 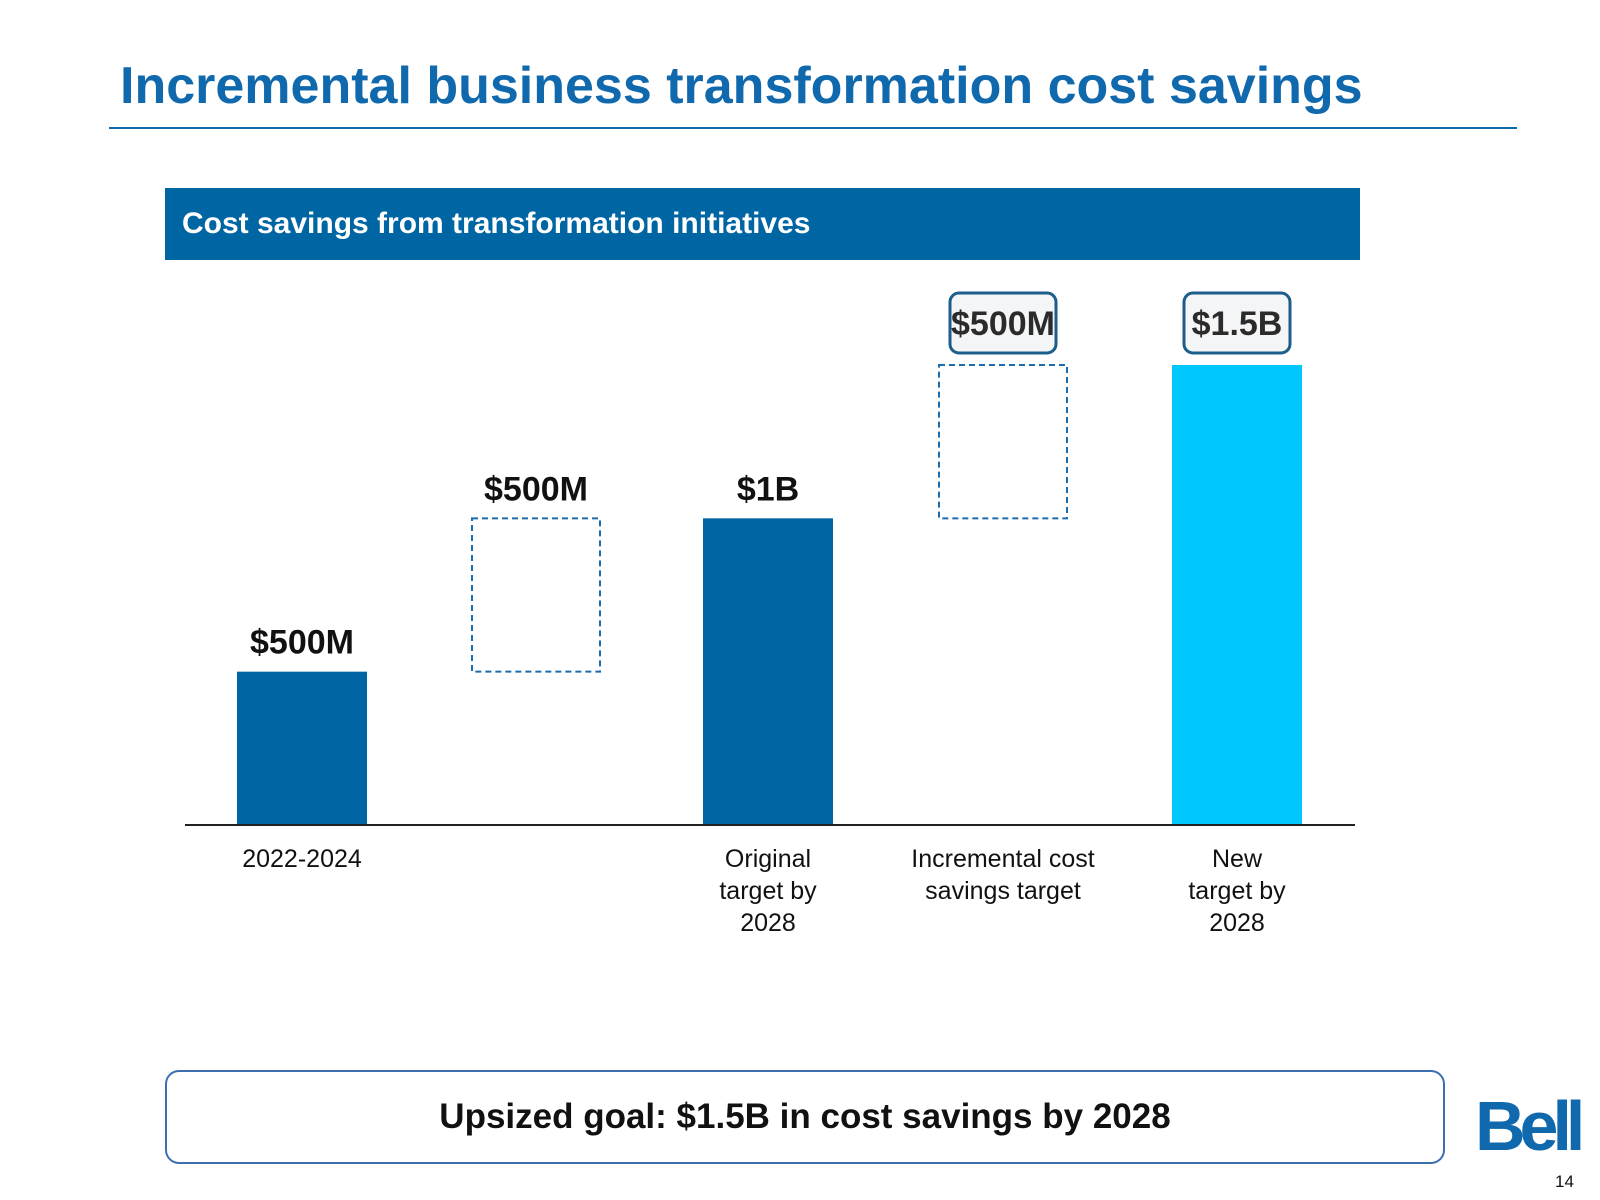 What do you see at coordinates (1002, 859) in the screenshot?
I see `category-label-line: Incremental cost` at bounding box center [1002, 859].